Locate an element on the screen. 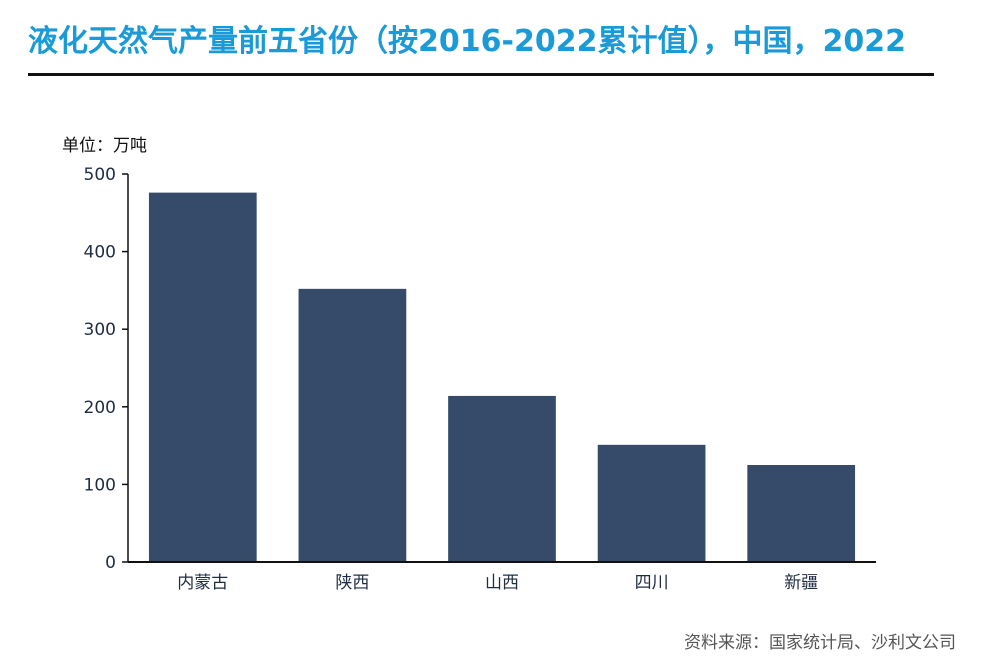  y-tick-label-3: 300 is located at coordinates (100, 330).